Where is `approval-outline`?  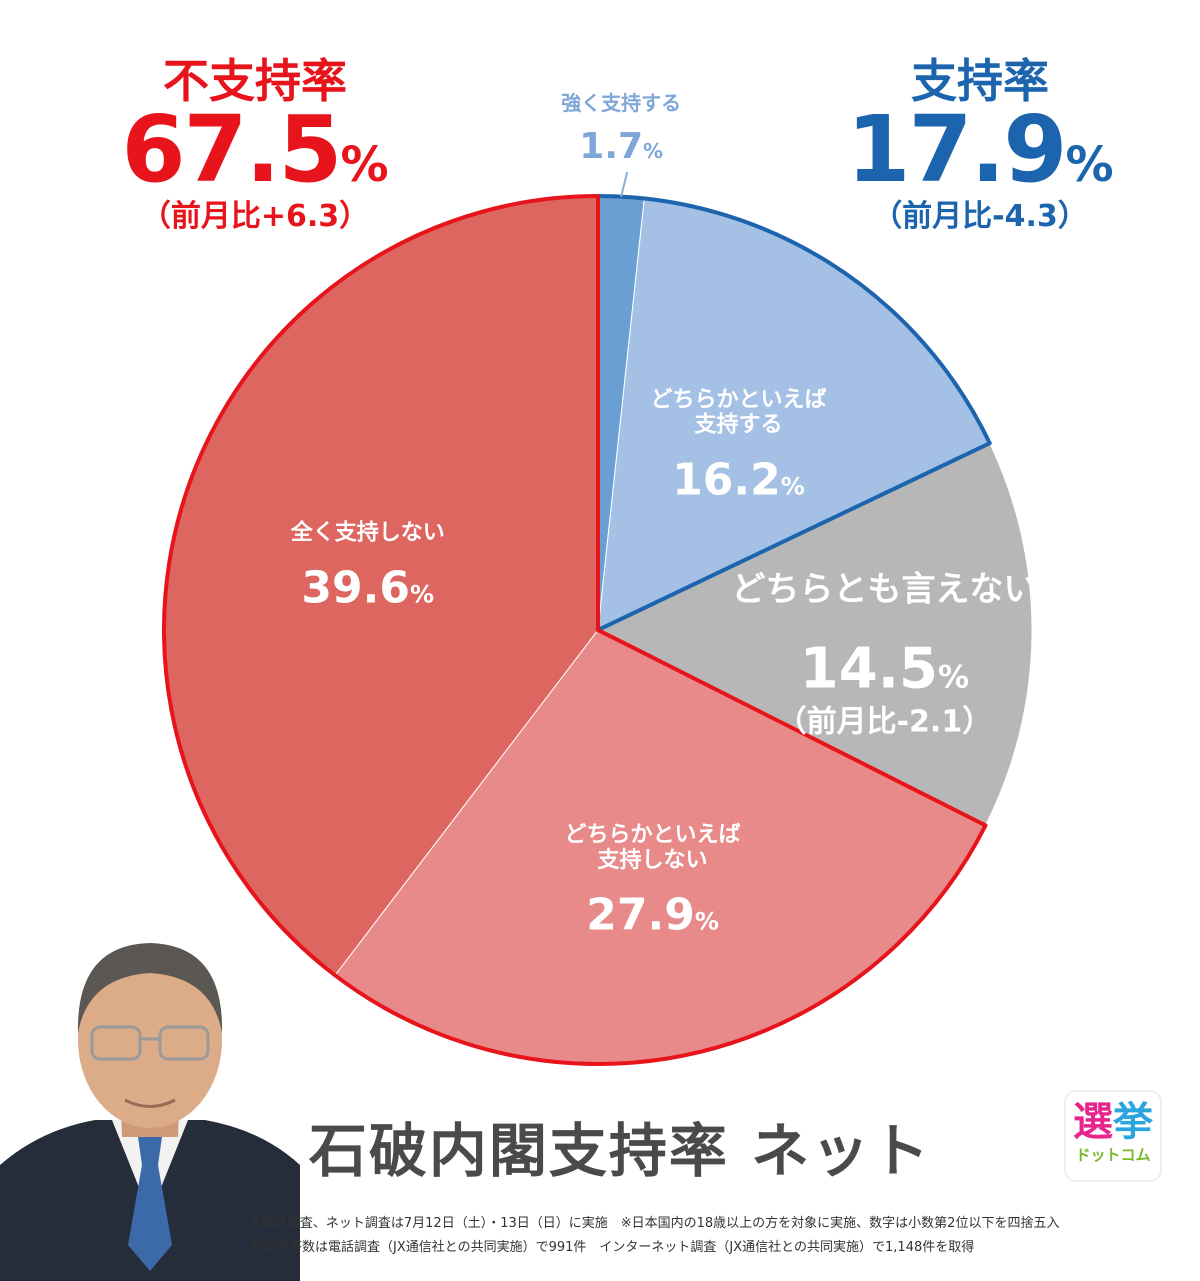 approval-outline is located at coordinates (794, 413).